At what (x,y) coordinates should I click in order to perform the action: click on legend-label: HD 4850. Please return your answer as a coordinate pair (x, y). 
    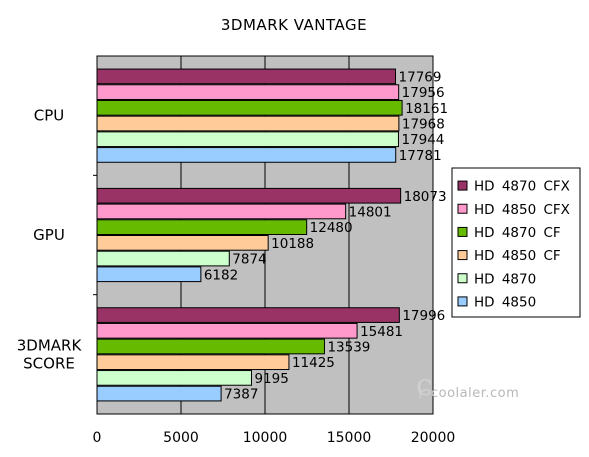
    Looking at the image, I should click on (505, 302).